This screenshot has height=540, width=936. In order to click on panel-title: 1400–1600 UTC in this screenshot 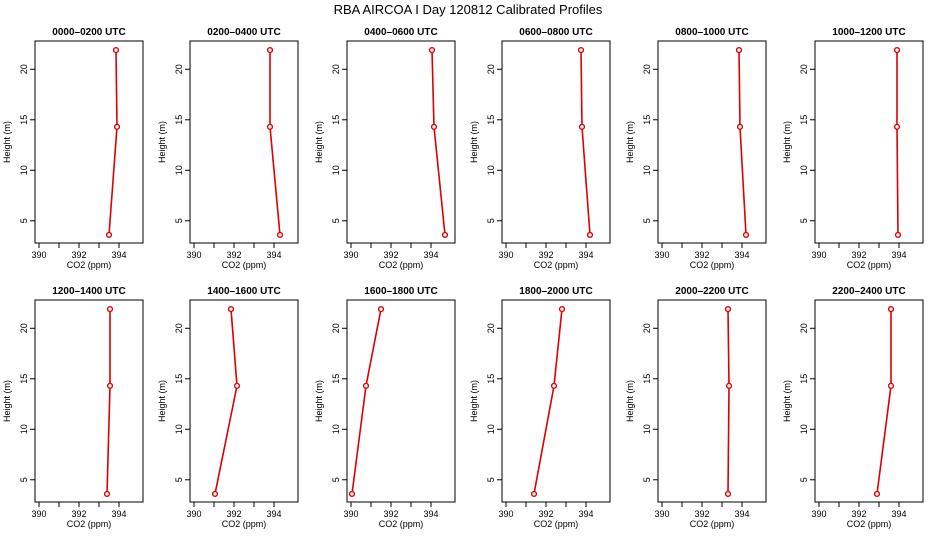, I will do `click(243, 291)`.